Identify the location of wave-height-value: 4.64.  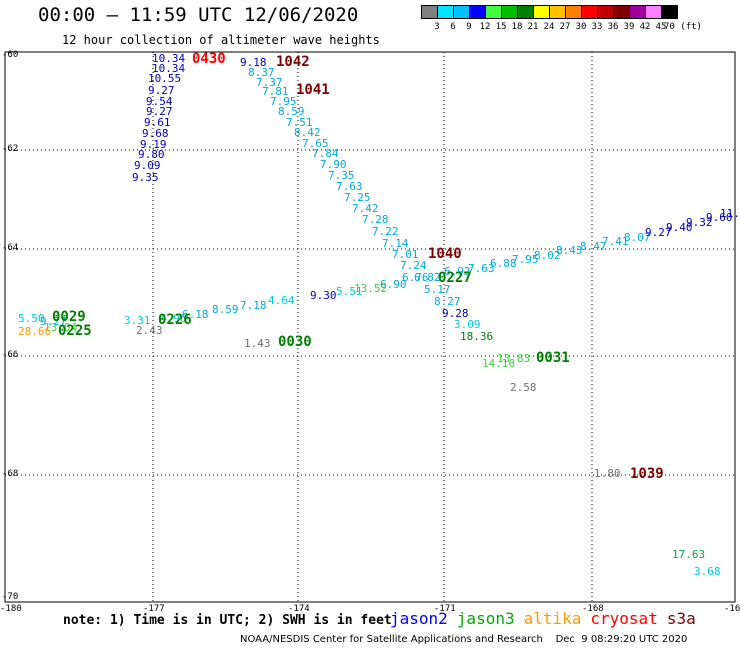
(281, 300).